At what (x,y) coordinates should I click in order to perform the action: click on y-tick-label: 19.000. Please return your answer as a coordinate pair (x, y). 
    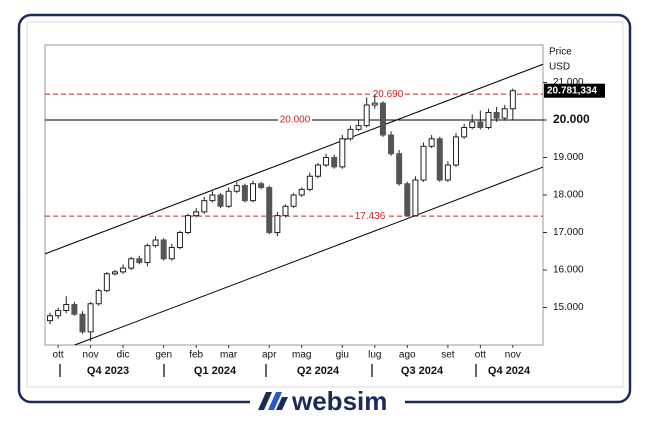
    Looking at the image, I should click on (568, 157).